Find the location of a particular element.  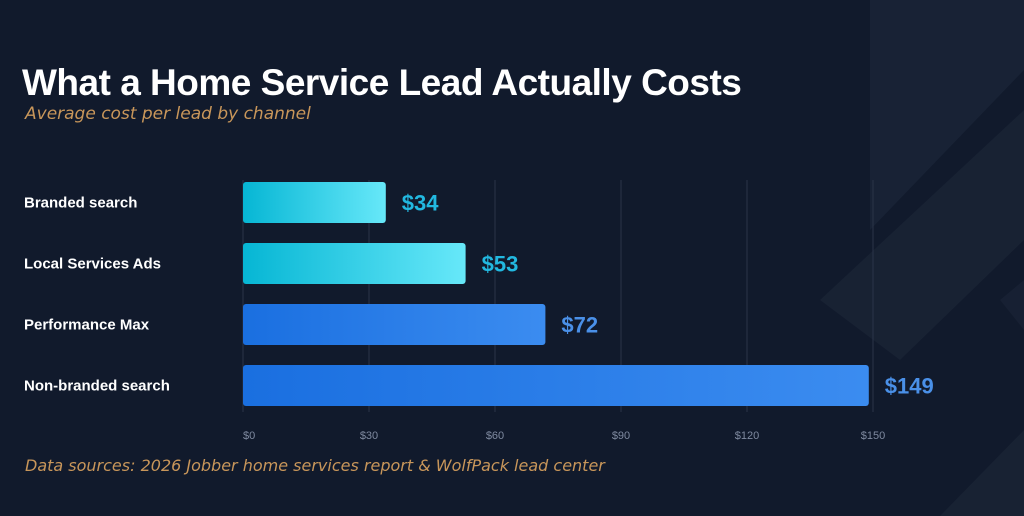

x-tick-label: $0 is located at coordinates (249, 436).